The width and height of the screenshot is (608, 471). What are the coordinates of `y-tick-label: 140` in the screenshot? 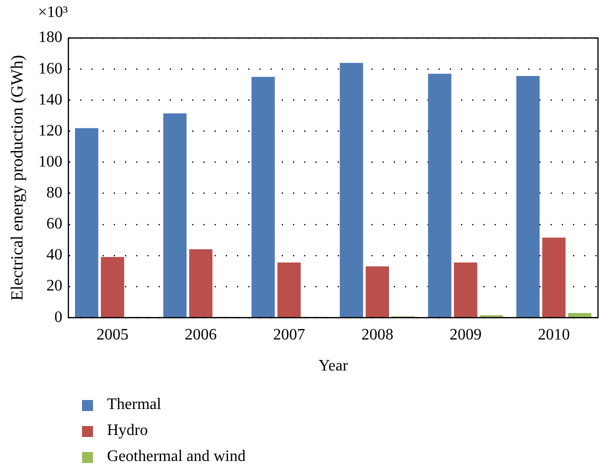 It's located at (50, 99).